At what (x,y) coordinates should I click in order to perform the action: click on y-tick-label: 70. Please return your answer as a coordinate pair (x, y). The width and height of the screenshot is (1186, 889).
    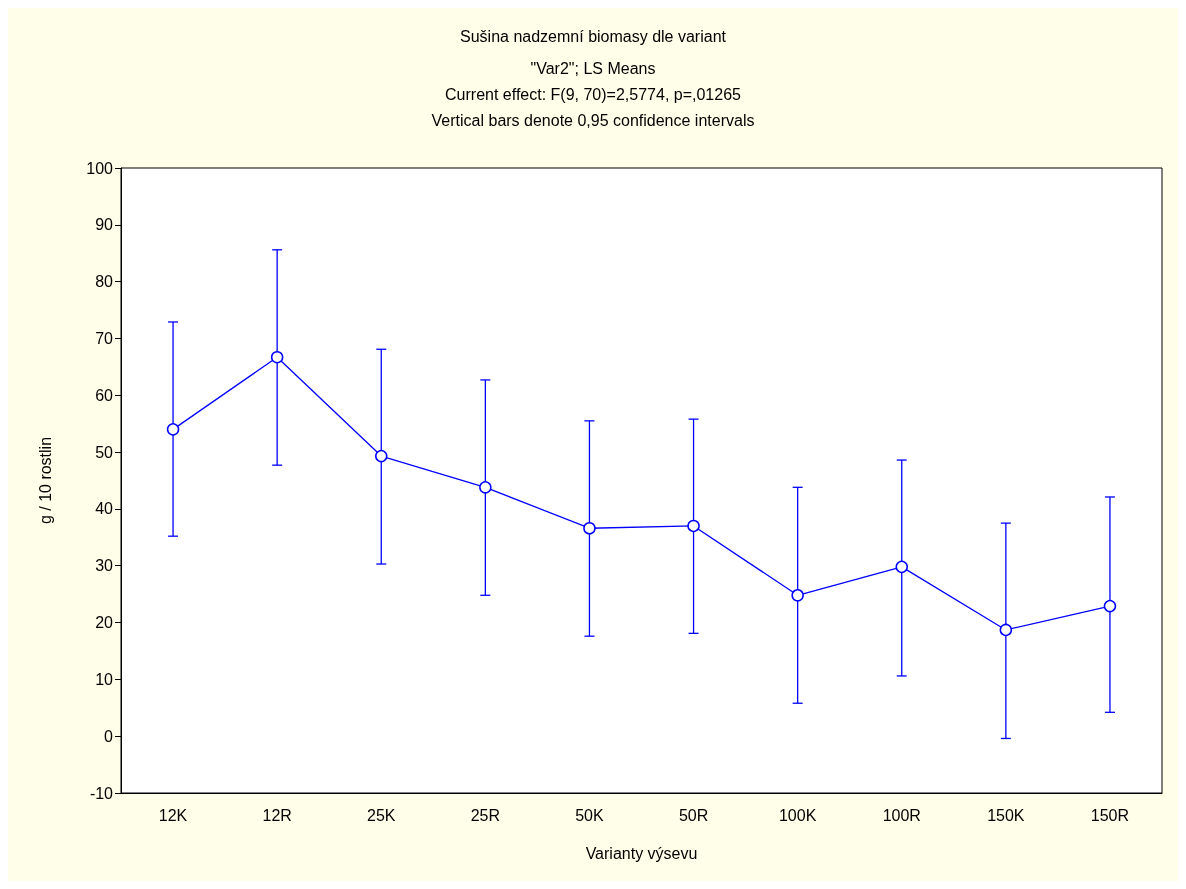
    Looking at the image, I should click on (104, 338).